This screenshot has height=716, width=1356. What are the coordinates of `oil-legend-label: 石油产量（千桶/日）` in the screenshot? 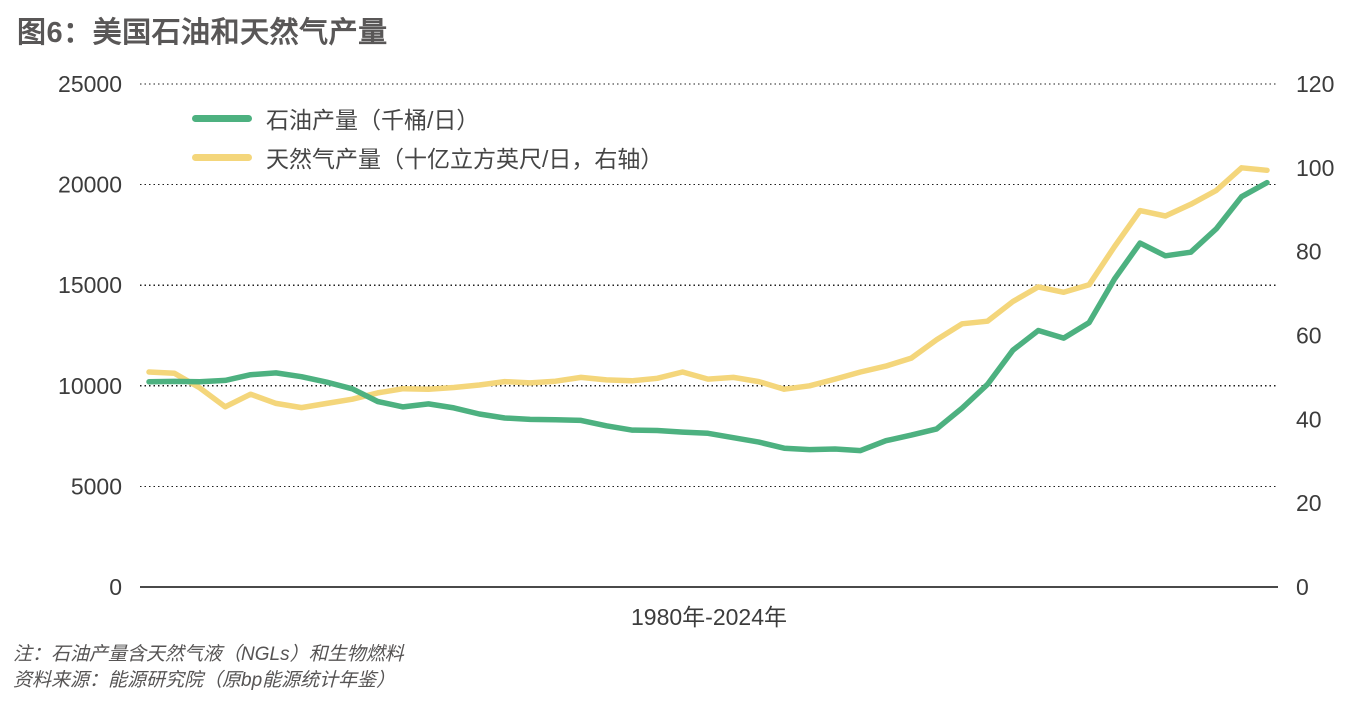 It's located at (373, 120).